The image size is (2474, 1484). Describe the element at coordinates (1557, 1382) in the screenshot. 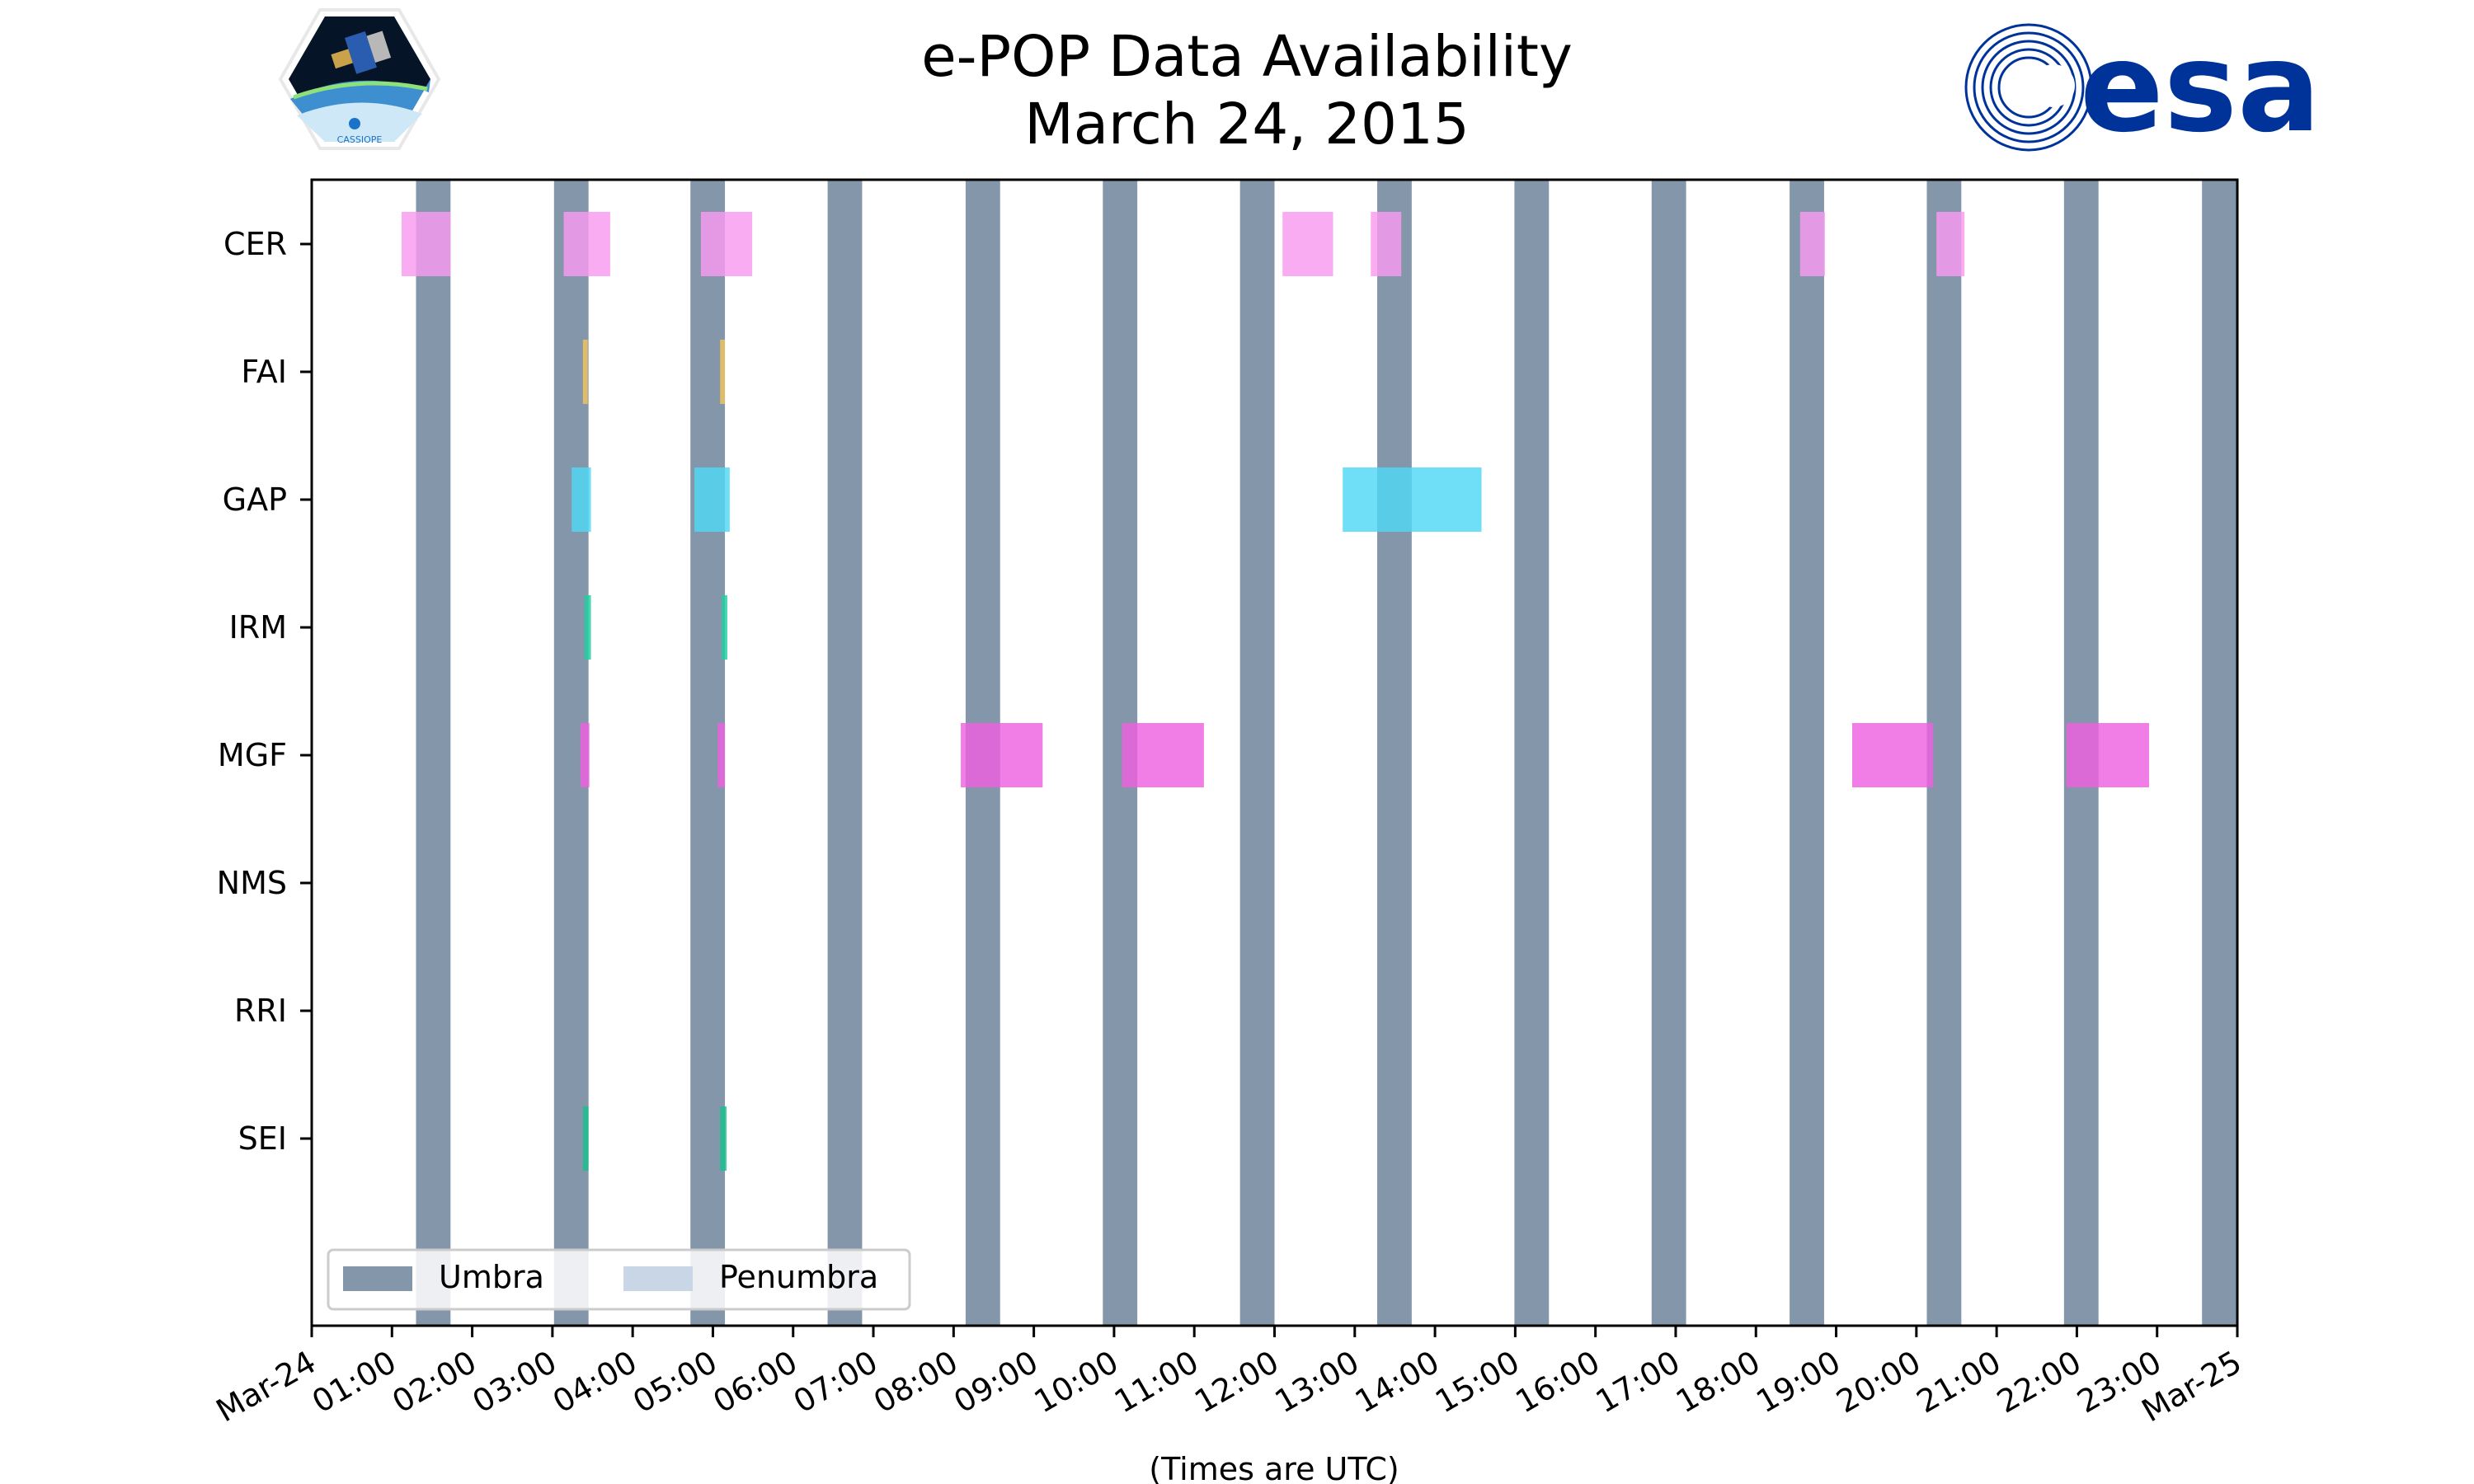

I see `x-tick-label: 16:00` at that location.